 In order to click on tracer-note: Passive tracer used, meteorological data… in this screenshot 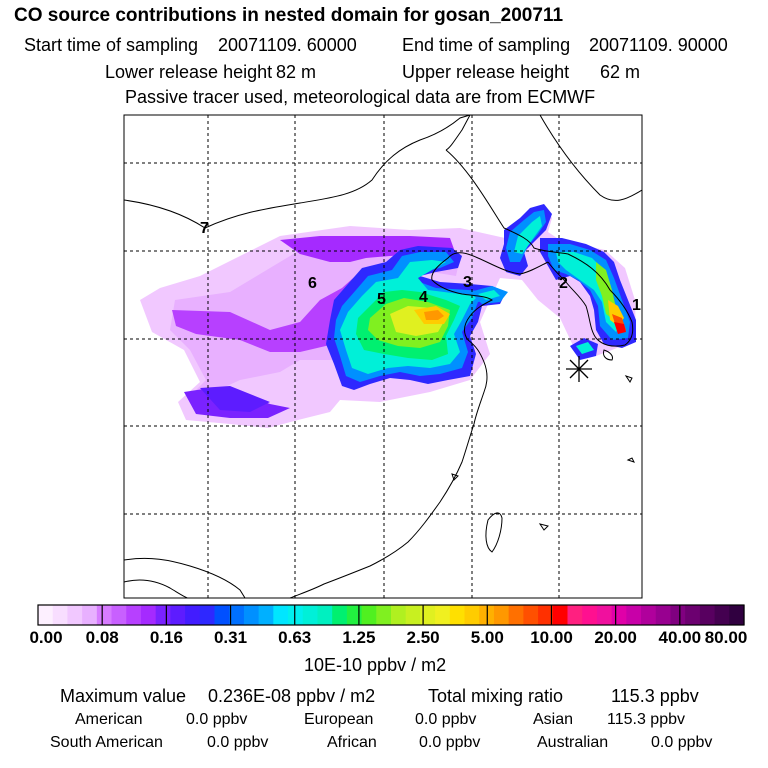, I will do `click(360, 97)`.